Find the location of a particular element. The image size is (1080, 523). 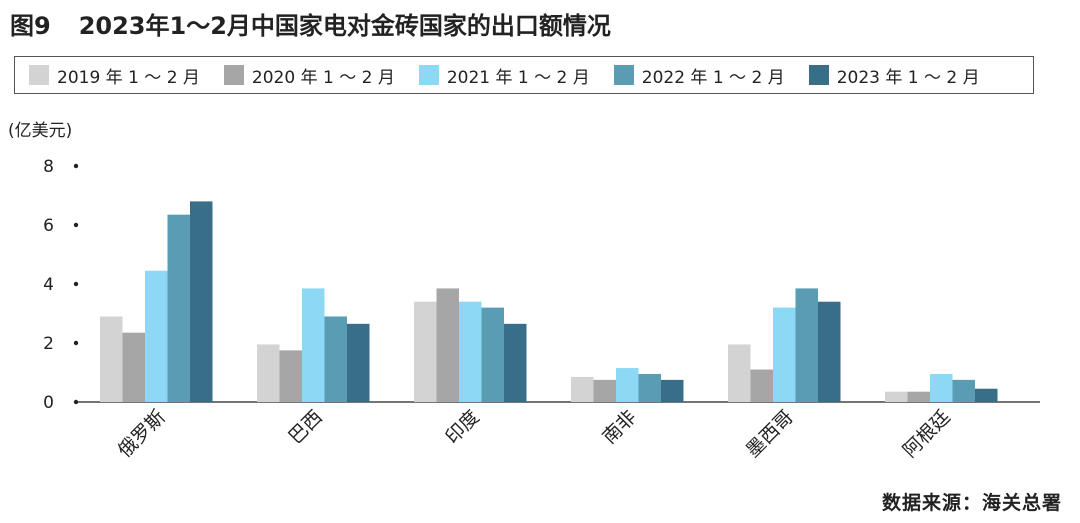

legend-label: 2020 年 1 ～ 2 月 is located at coordinates (323, 77).